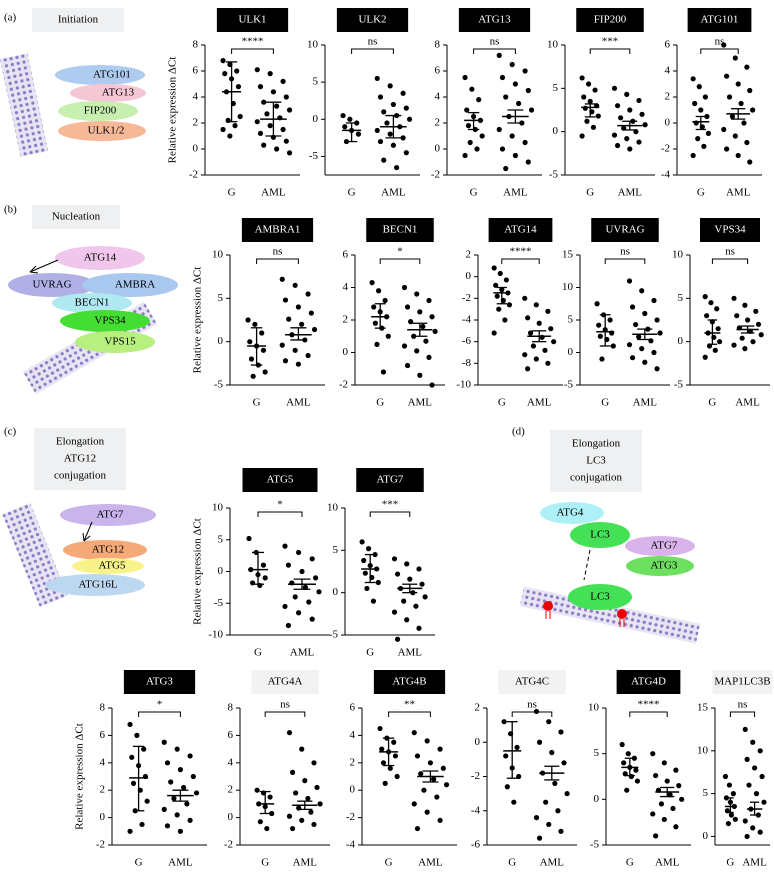 The image size is (774, 880). What do you see at coordinates (92, 303) in the screenshot?
I see `protein-label: BECN1` at bounding box center [92, 303].